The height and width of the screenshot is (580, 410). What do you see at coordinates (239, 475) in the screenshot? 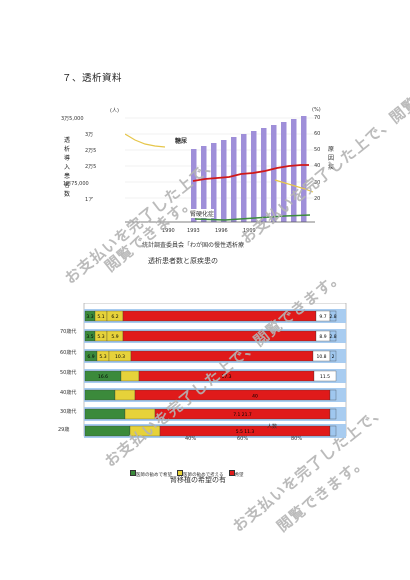
I see `legend-label: 希望` at bounding box center [239, 475].